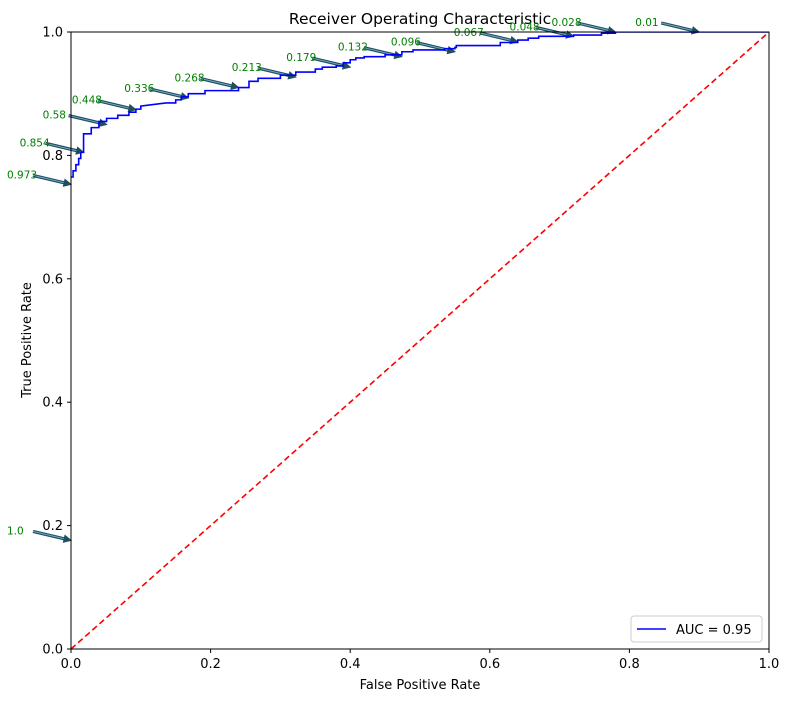  Describe the element at coordinates (769, 664) in the screenshot. I see `x-tick-label: 1.0` at that location.